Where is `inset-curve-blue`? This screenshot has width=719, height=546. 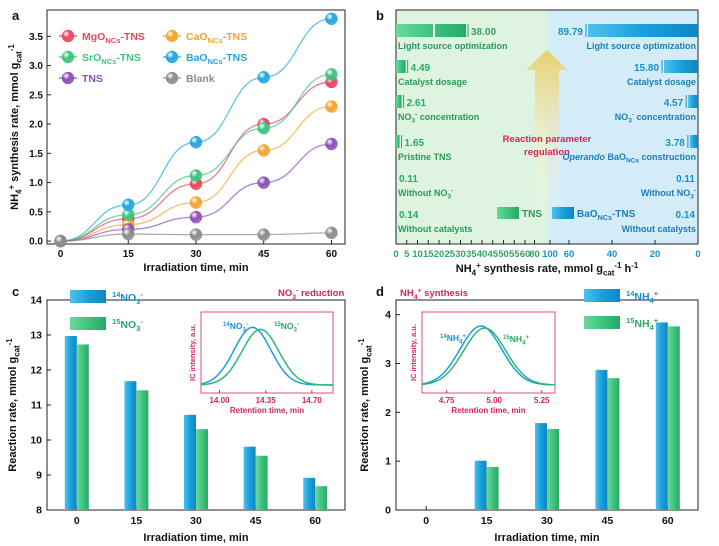
inset-curve-blue is located at coordinates (266, 356).